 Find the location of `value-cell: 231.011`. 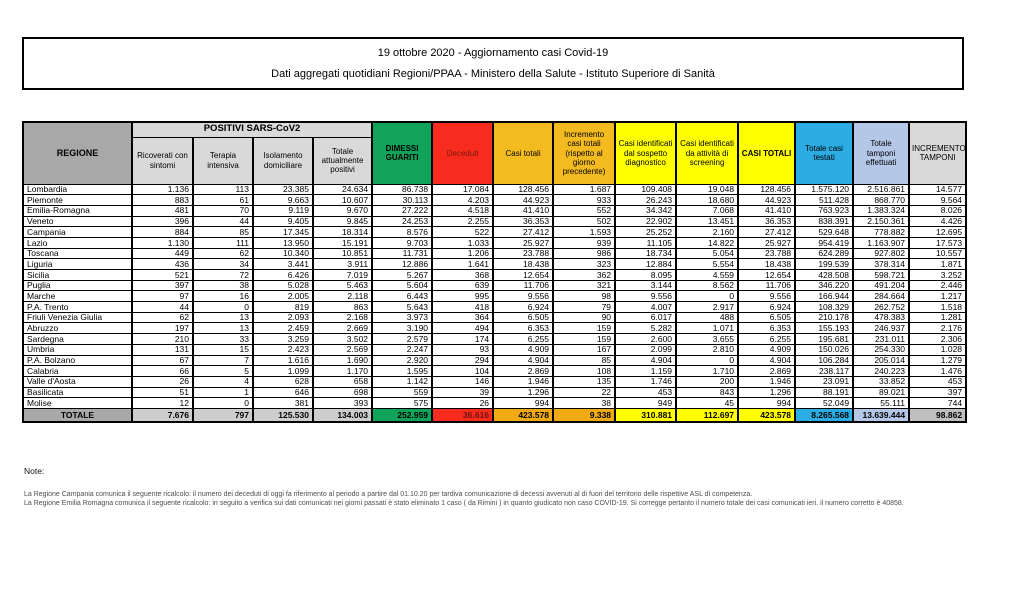

value-cell: 231.011 is located at coordinates (881, 339).